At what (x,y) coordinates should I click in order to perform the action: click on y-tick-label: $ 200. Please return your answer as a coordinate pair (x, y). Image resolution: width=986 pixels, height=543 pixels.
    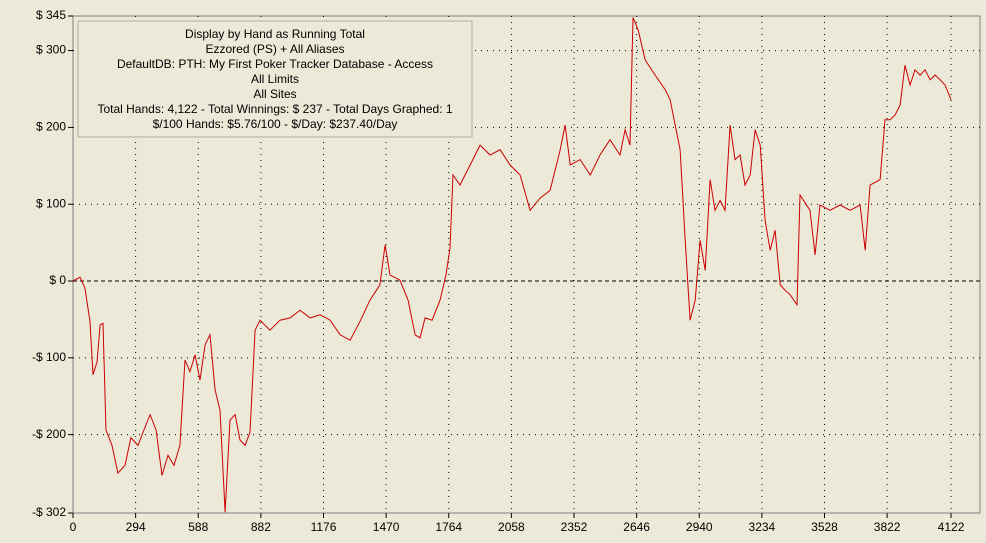
    Looking at the image, I should click on (51, 127).